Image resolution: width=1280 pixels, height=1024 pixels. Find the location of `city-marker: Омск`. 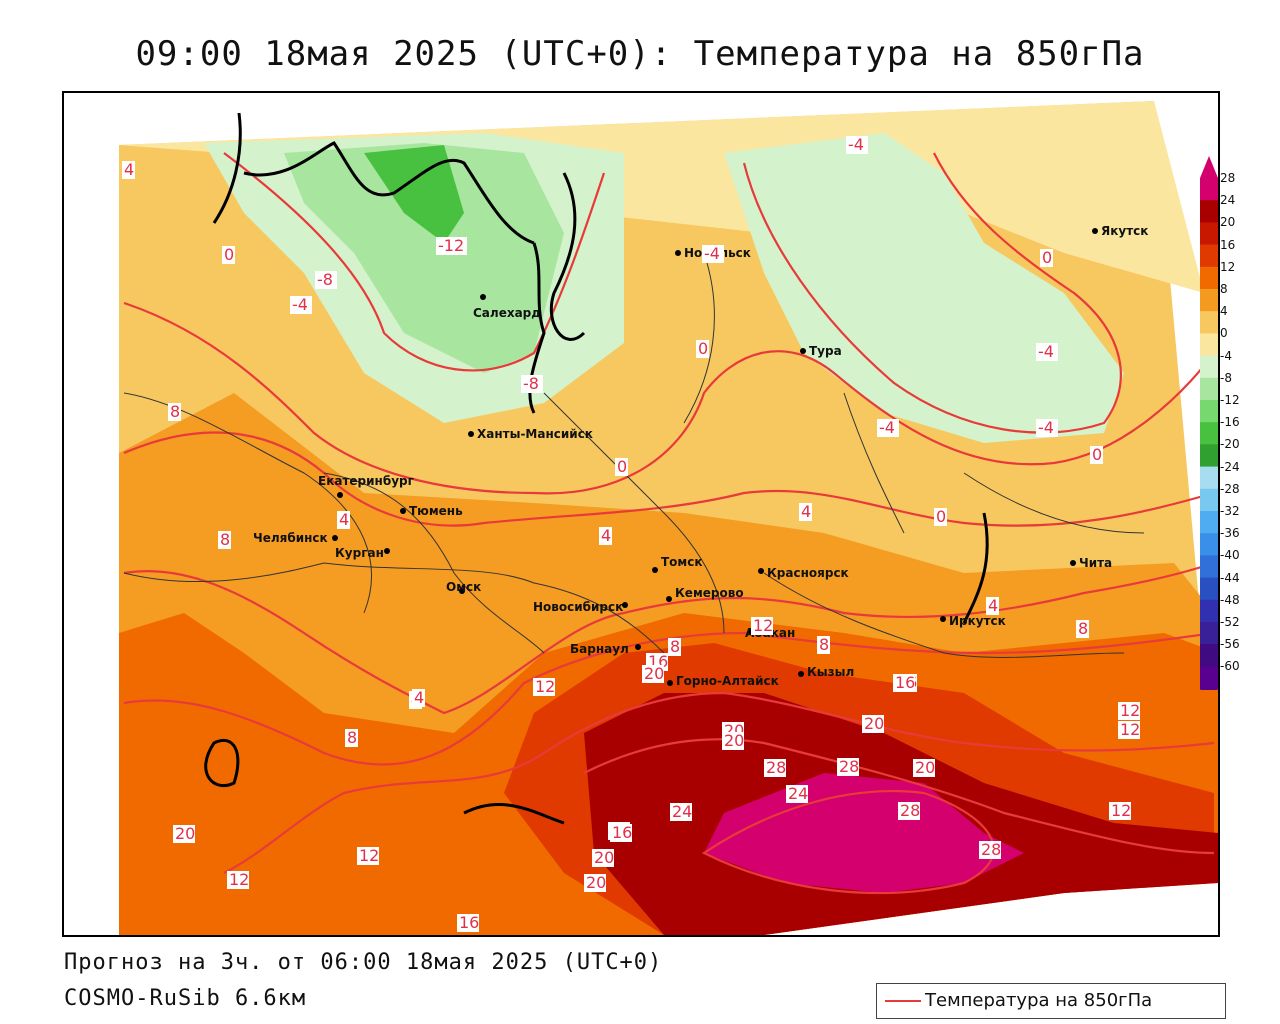

city-marker: Омск is located at coordinates (463, 587).